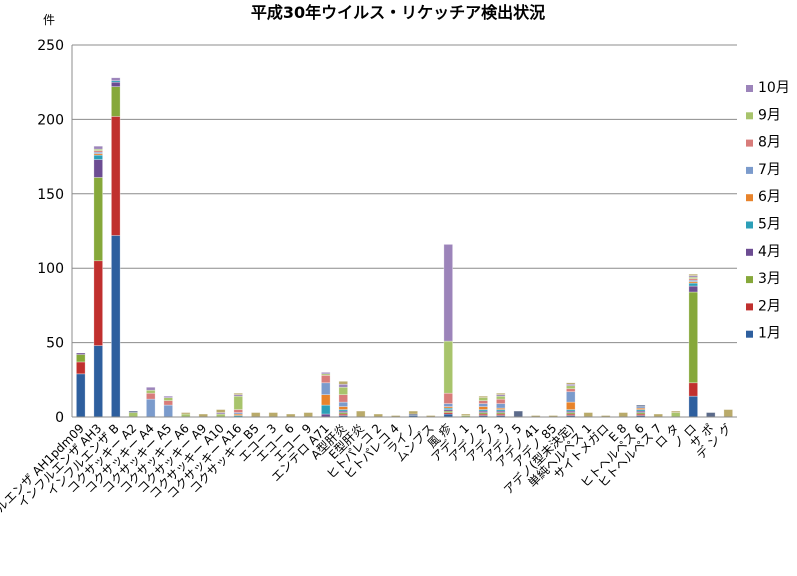 The height and width of the screenshot is (576, 797). What do you see at coordinates (769, 115) in the screenshot?
I see `legend-label: 9月` at bounding box center [769, 115].